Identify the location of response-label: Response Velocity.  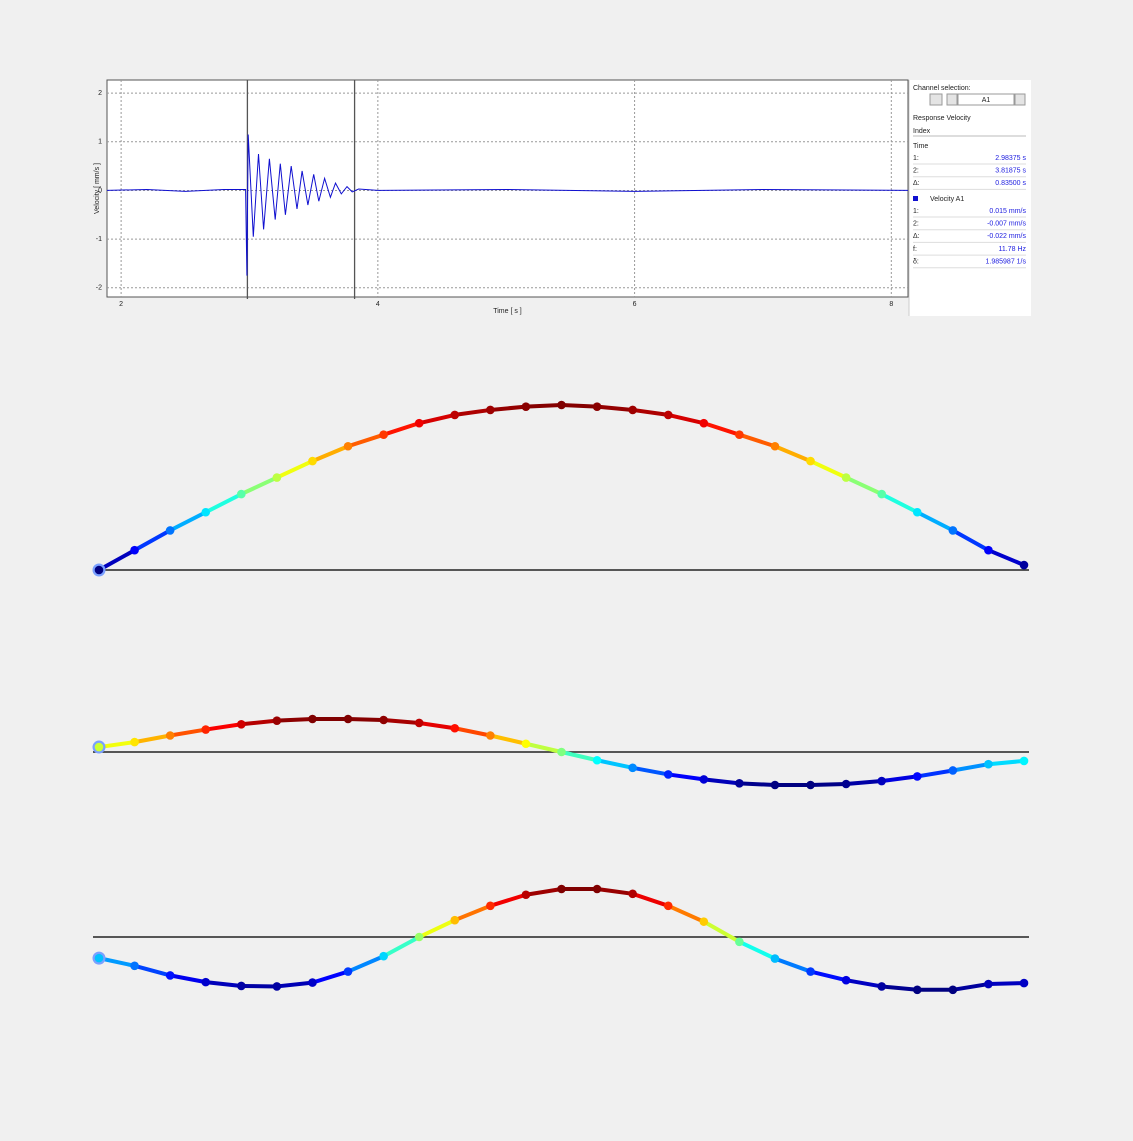
(942, 118).